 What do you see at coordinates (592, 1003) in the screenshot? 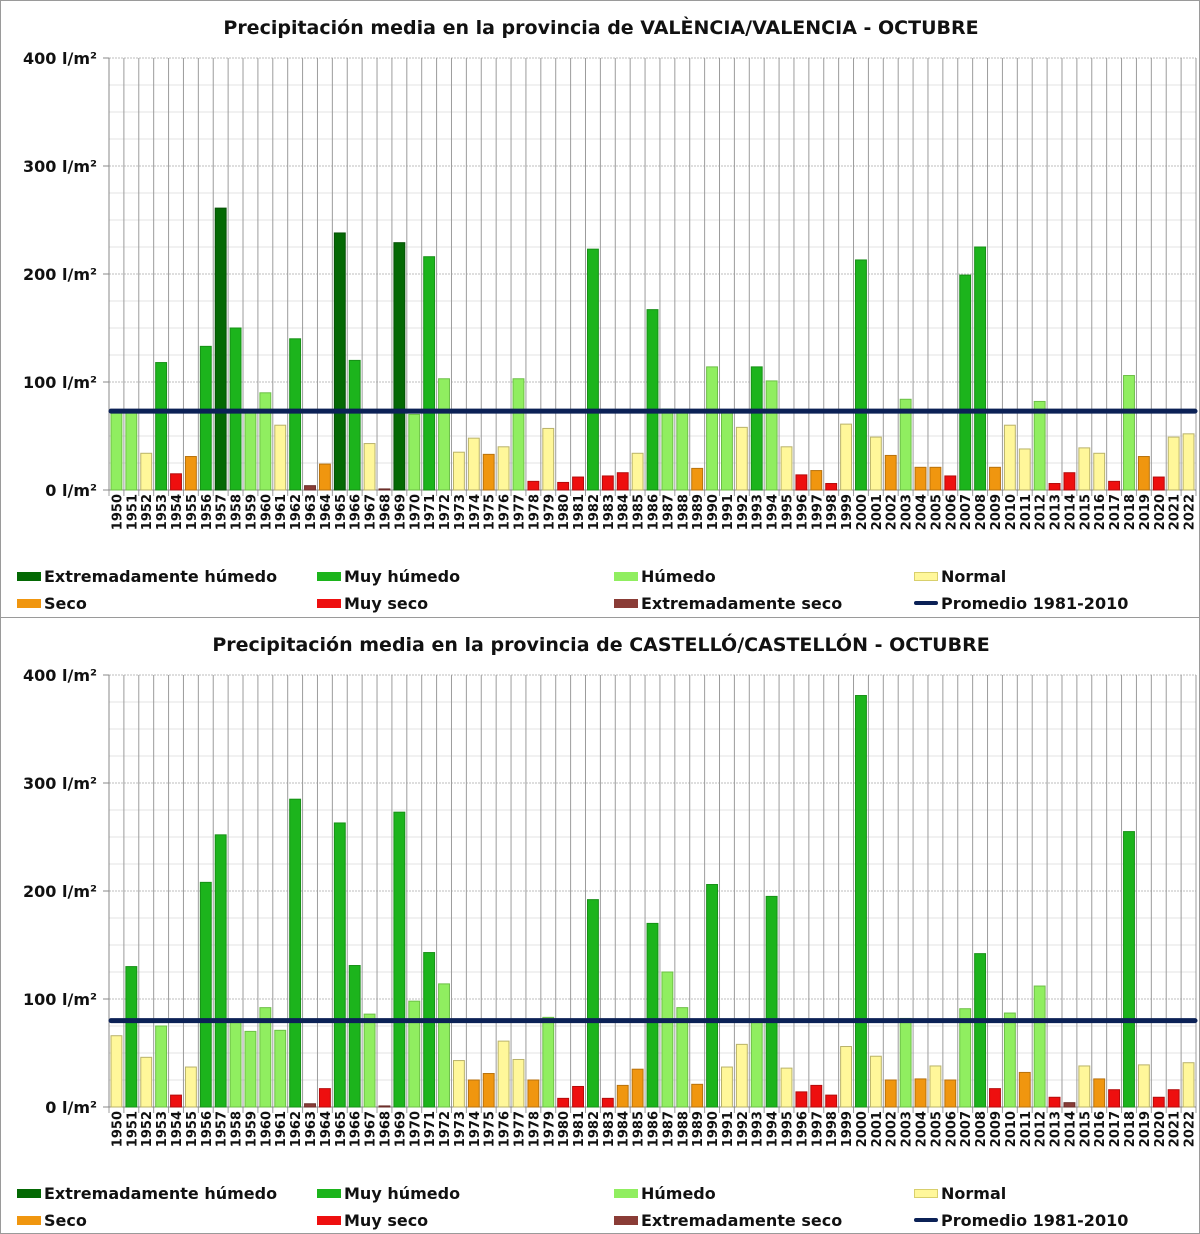
I see `bar-1982` at bounding box center [592, 1003].